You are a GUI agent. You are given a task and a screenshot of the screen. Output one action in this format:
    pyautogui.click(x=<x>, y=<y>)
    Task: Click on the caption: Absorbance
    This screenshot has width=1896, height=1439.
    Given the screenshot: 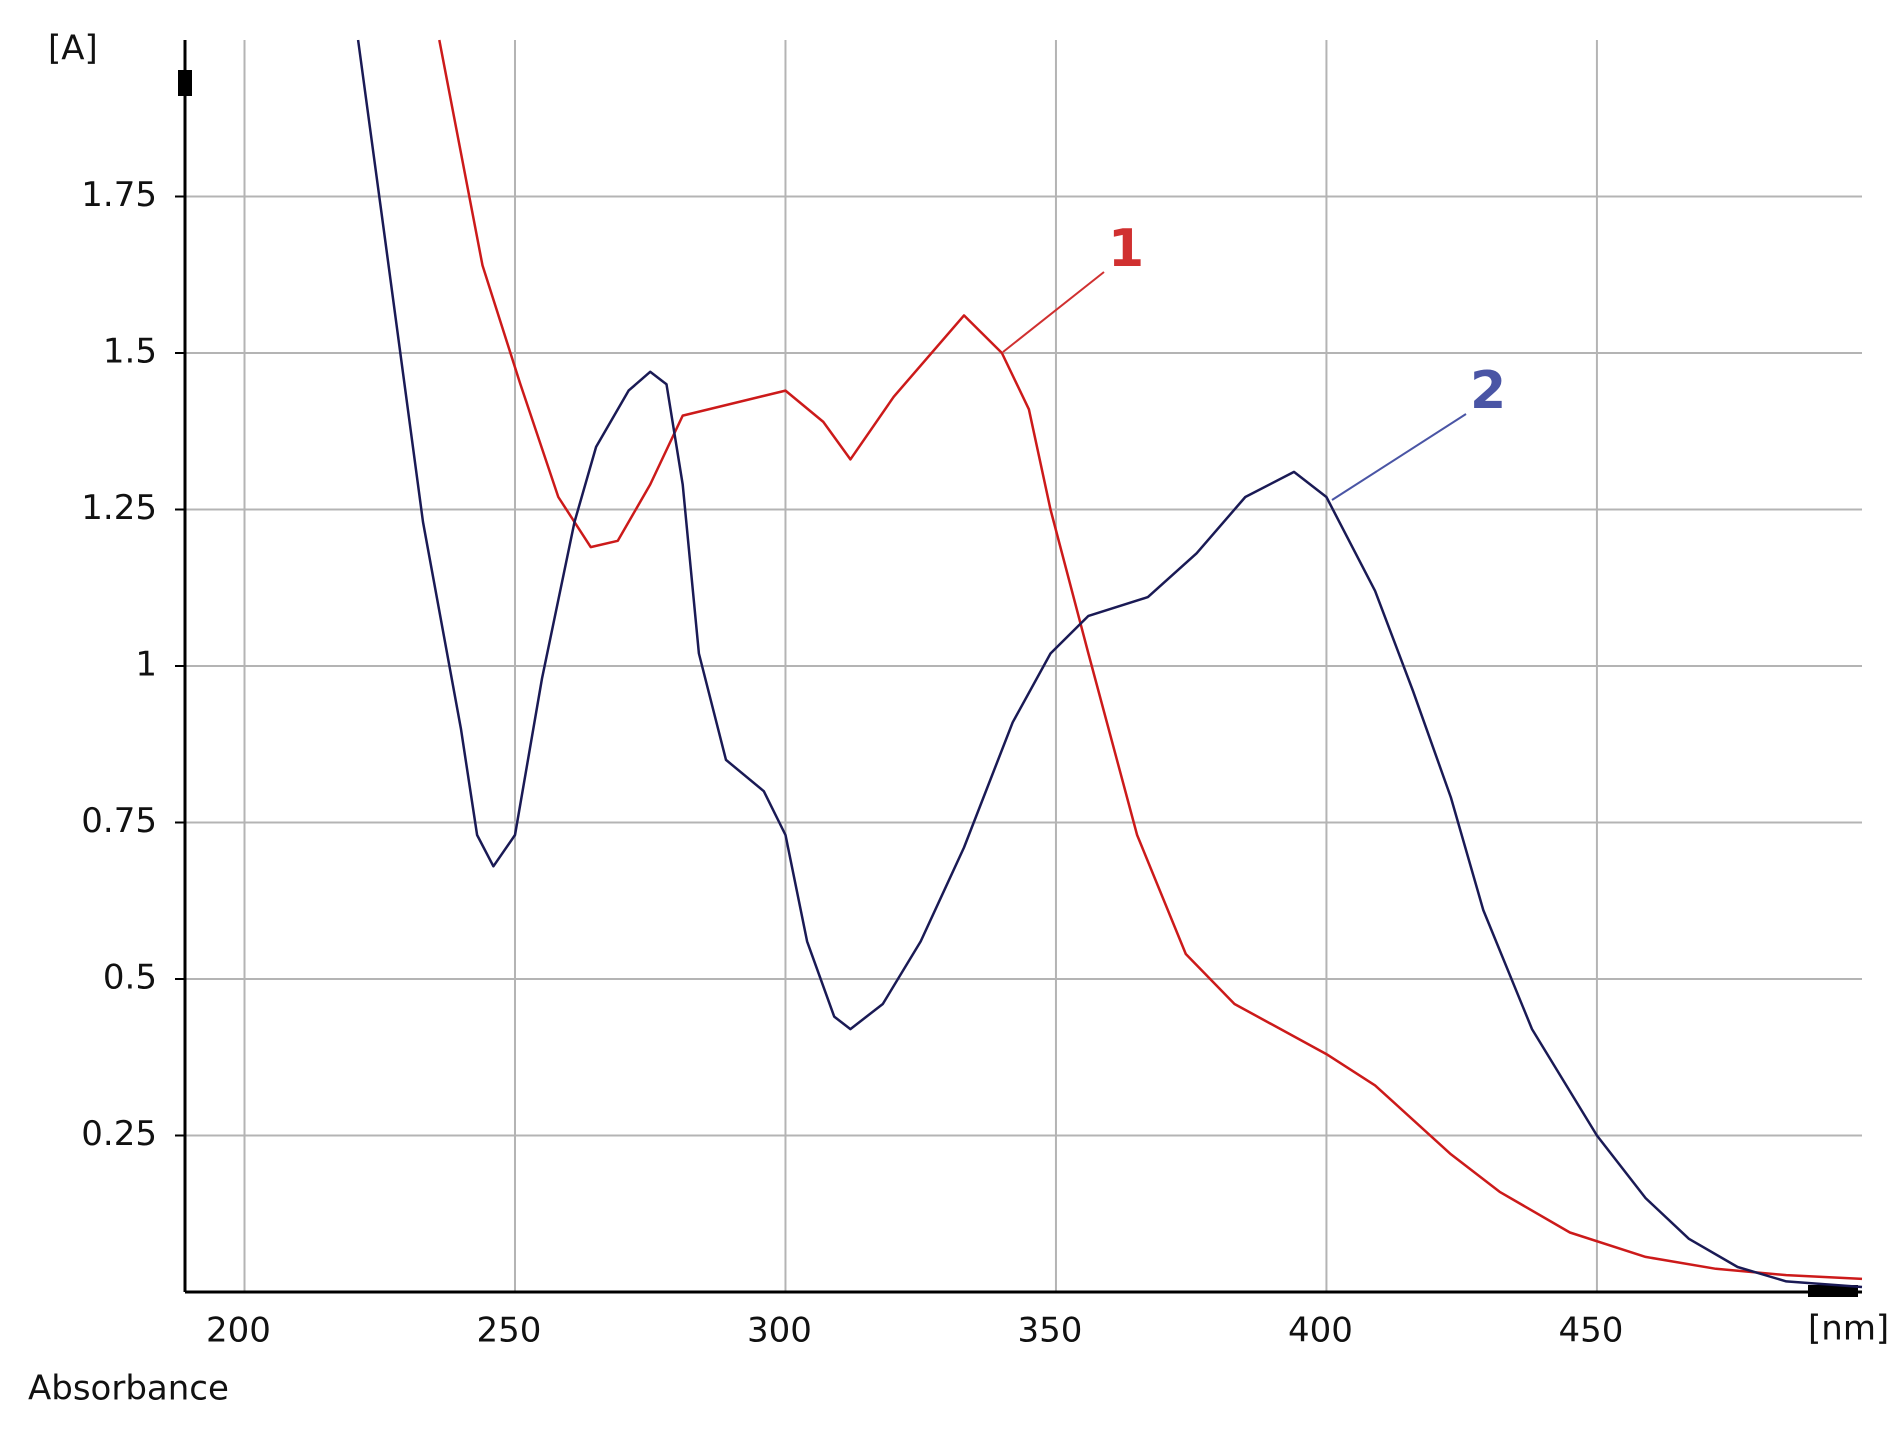 What is the action you would take?
    pyautogui.click(x=128, y=1389)
    